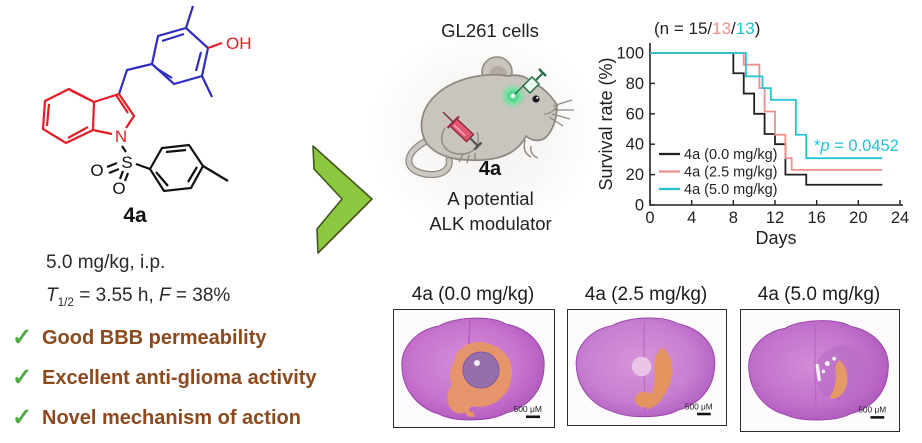  What do you see at coordinates (635, 84) in the screenshot?
I see `svg-text: 80` at bounding box center [635, 84].